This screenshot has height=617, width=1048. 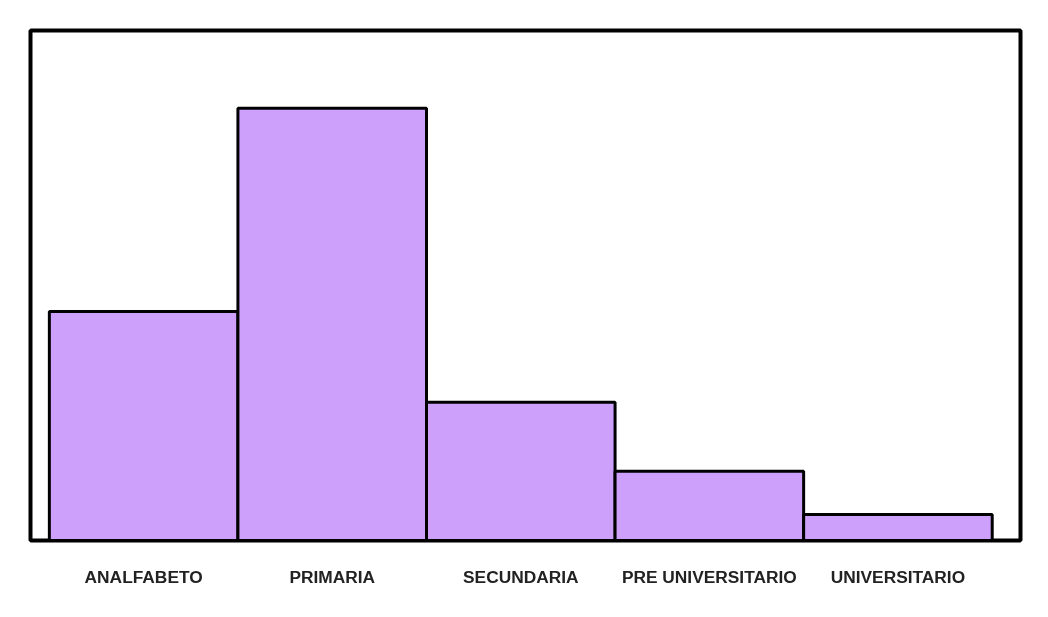 What do you see at coordinates (332, 576) in the screenshot?
I see `x-tick-label: PRIMARIA` at bounding box center [332, 576].